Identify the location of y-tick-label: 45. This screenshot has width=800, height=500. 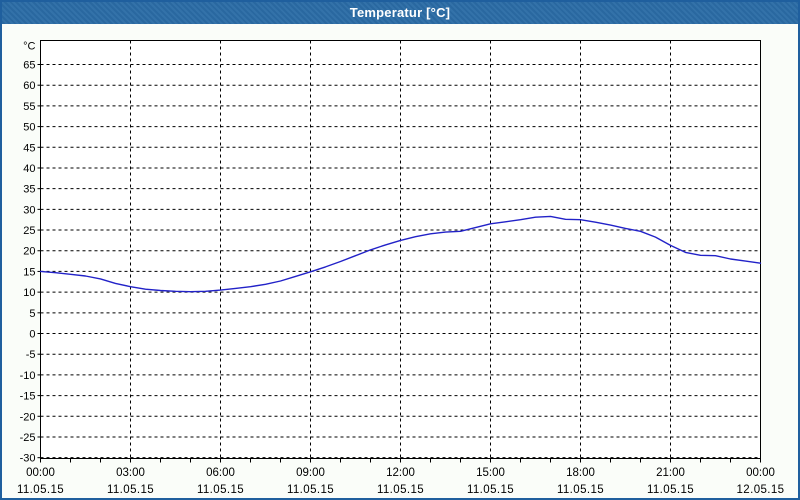
(29, 148).